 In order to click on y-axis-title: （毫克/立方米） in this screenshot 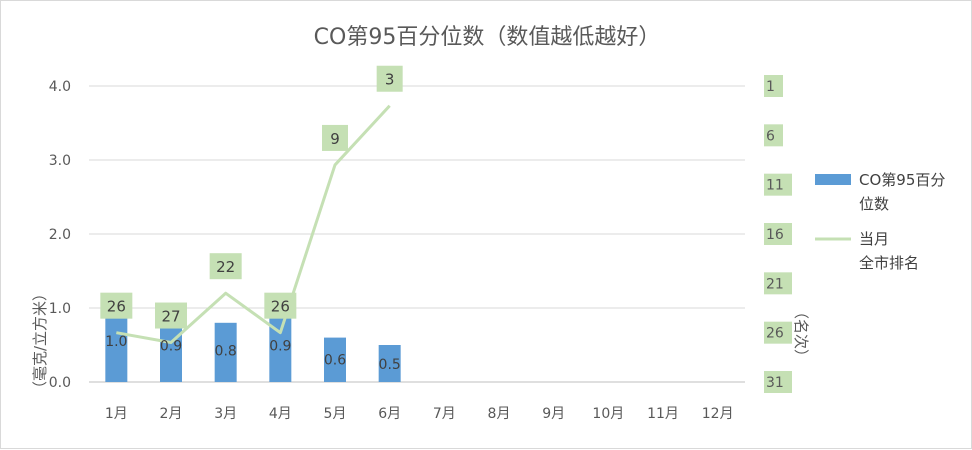, I will do `click(40, 341)`.